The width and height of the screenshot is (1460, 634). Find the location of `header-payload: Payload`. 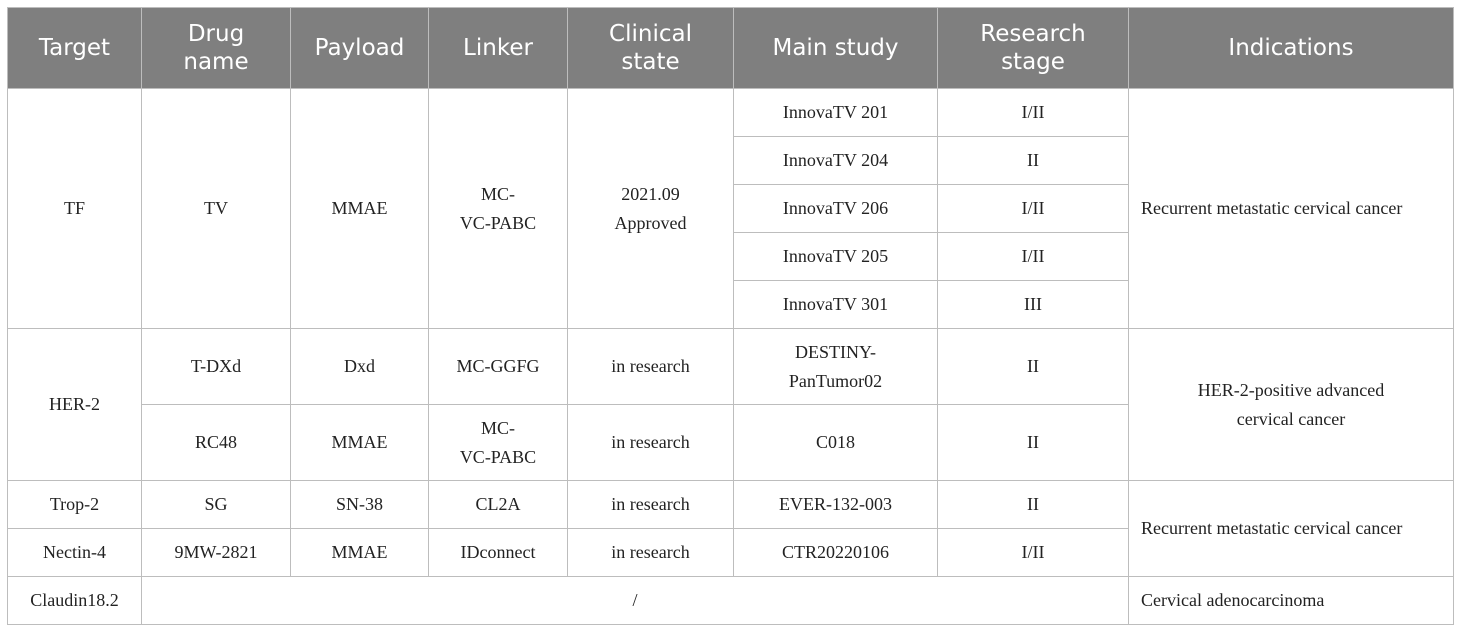

header-payload: Payload is located at coordinates (359, 48).